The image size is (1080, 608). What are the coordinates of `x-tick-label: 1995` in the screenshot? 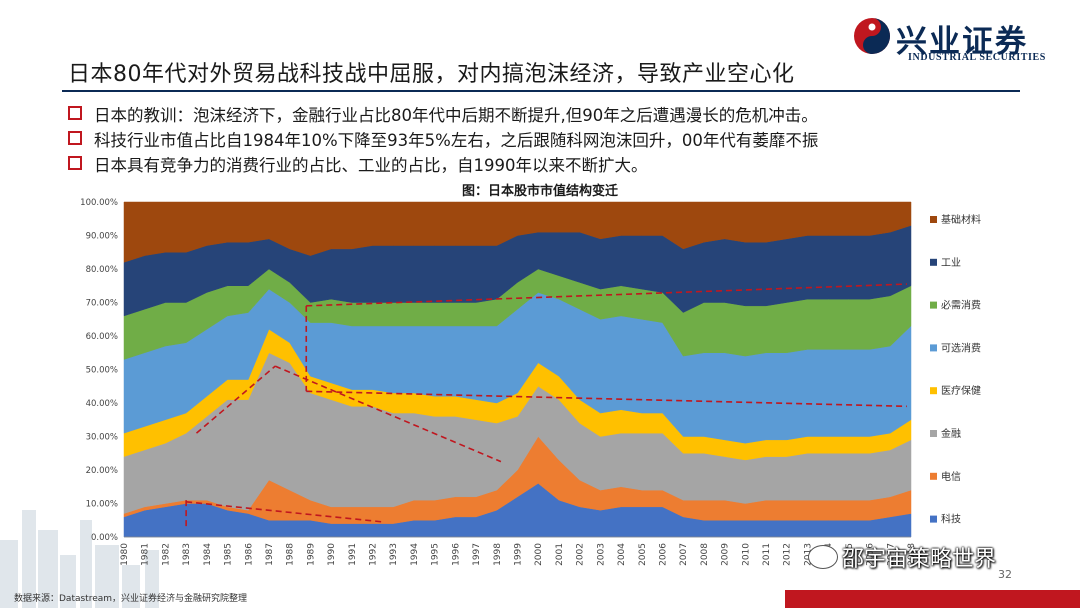 It's located at (436, 554).